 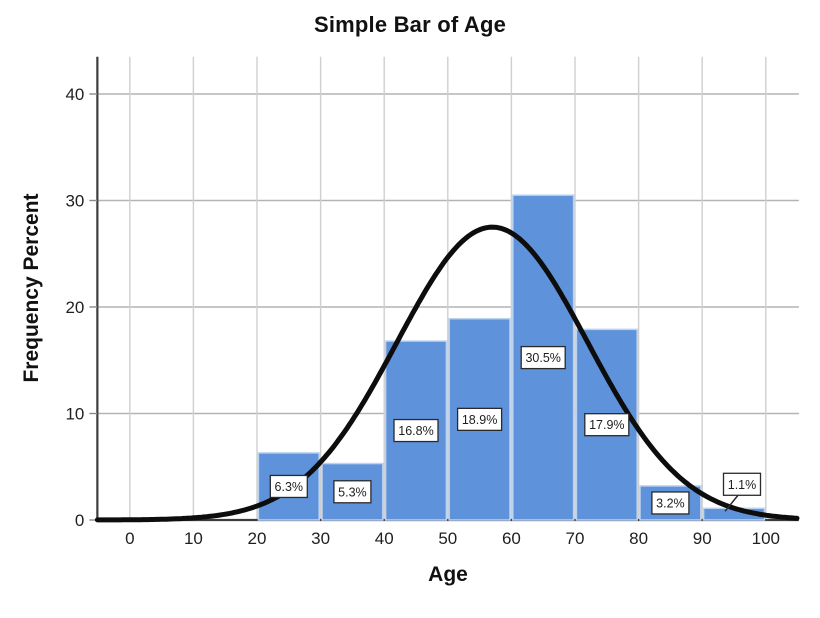 What do you see at coordinates (74, 307) in the screenshot?
I see `y-tick-label: 20` at bounding box center [74, 307].